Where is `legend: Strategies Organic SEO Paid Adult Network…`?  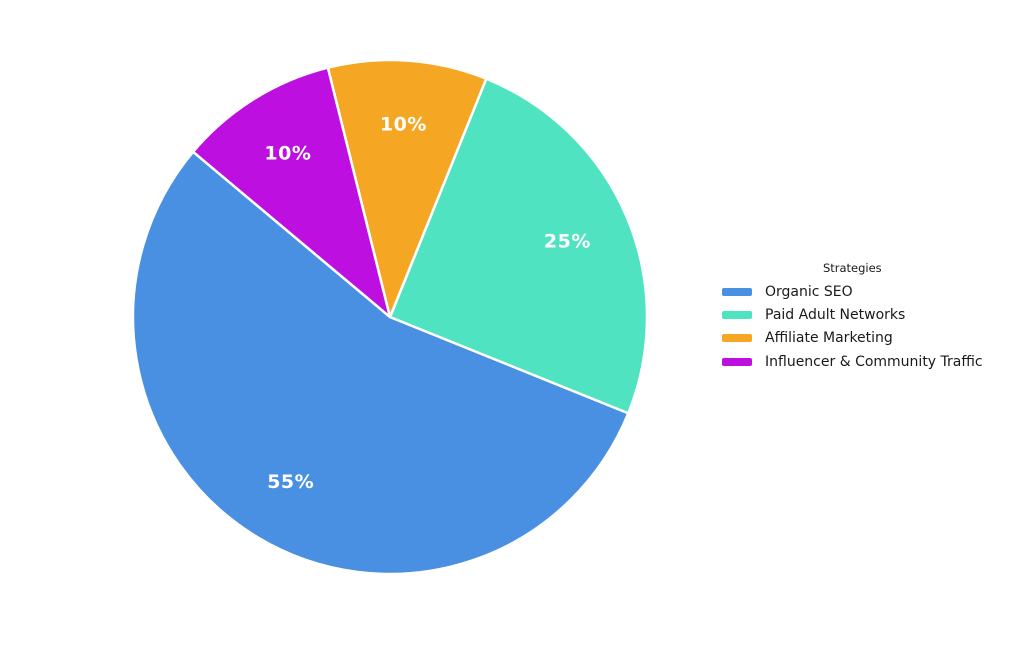
legend: Strategies Organic SEO Paid Adult Network… is located at coordinates (852, 317).